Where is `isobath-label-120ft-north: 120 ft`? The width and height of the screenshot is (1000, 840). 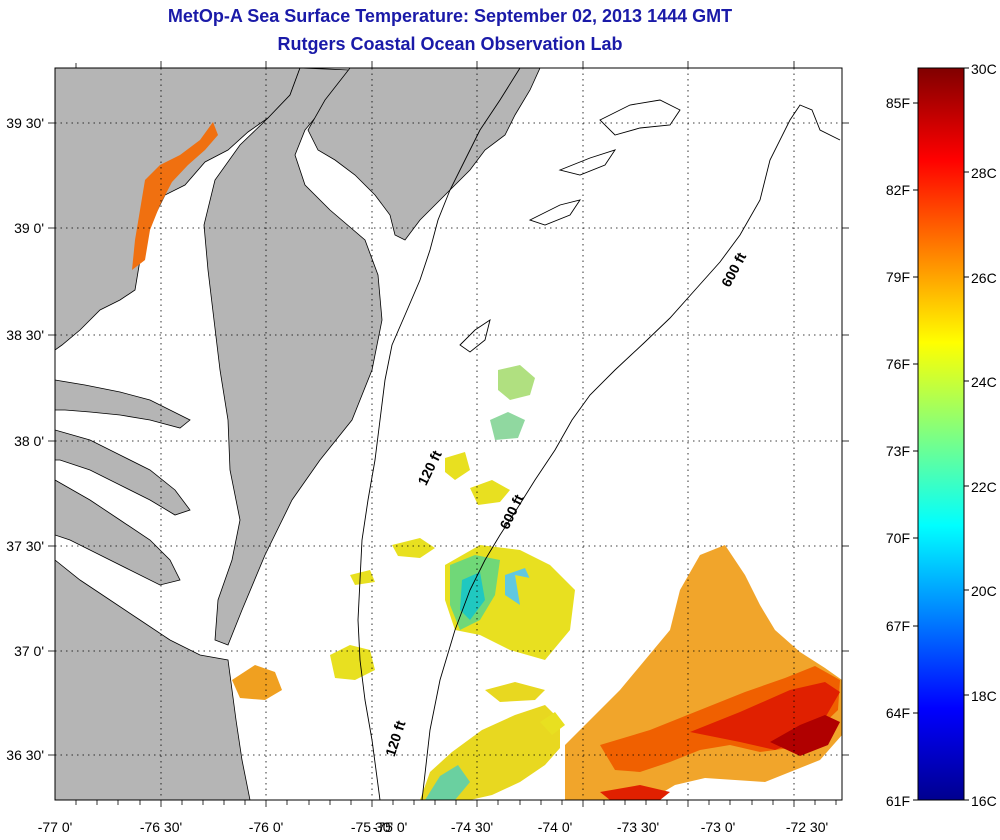 isobath-label-120ft-north: 120 ft is located at coordinates (429, 468).